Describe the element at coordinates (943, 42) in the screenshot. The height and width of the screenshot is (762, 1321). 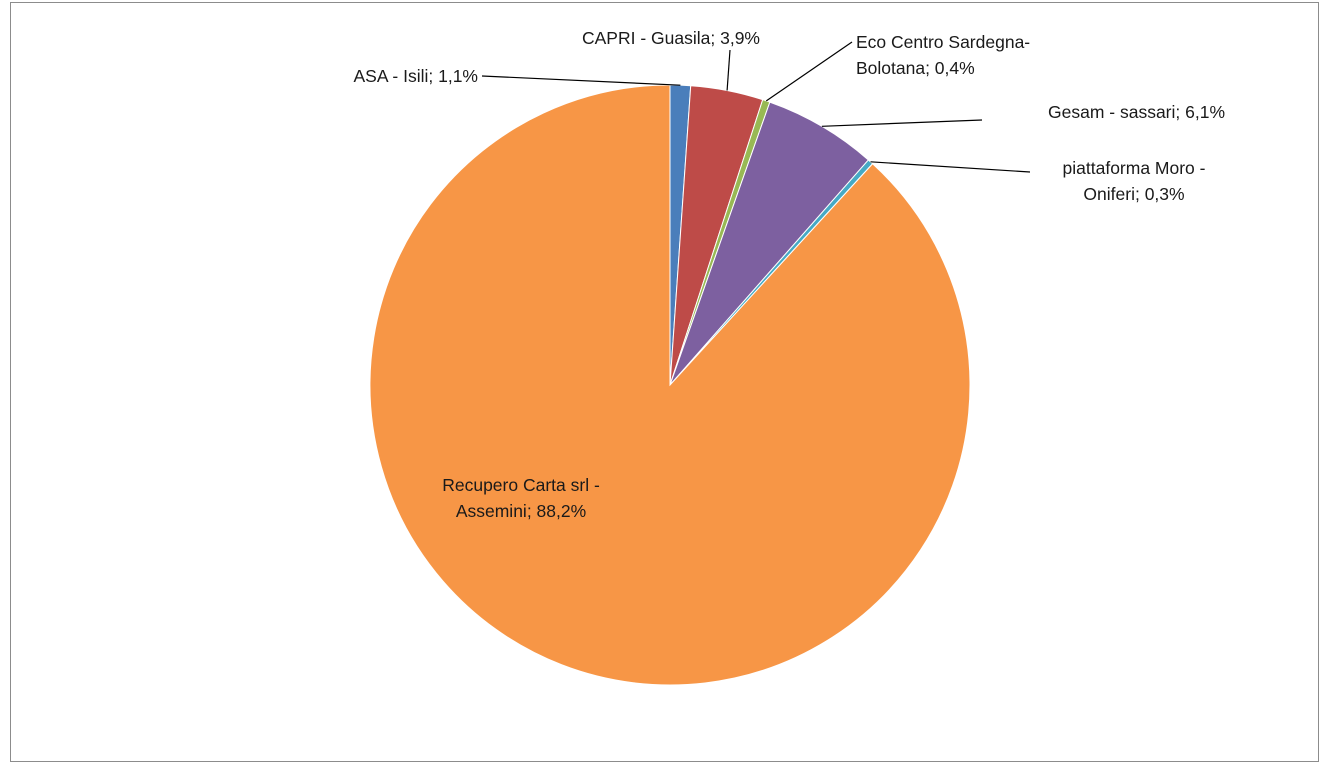
I see `data-label-3-line-1: Eco Centro Sardegna-` at that location.